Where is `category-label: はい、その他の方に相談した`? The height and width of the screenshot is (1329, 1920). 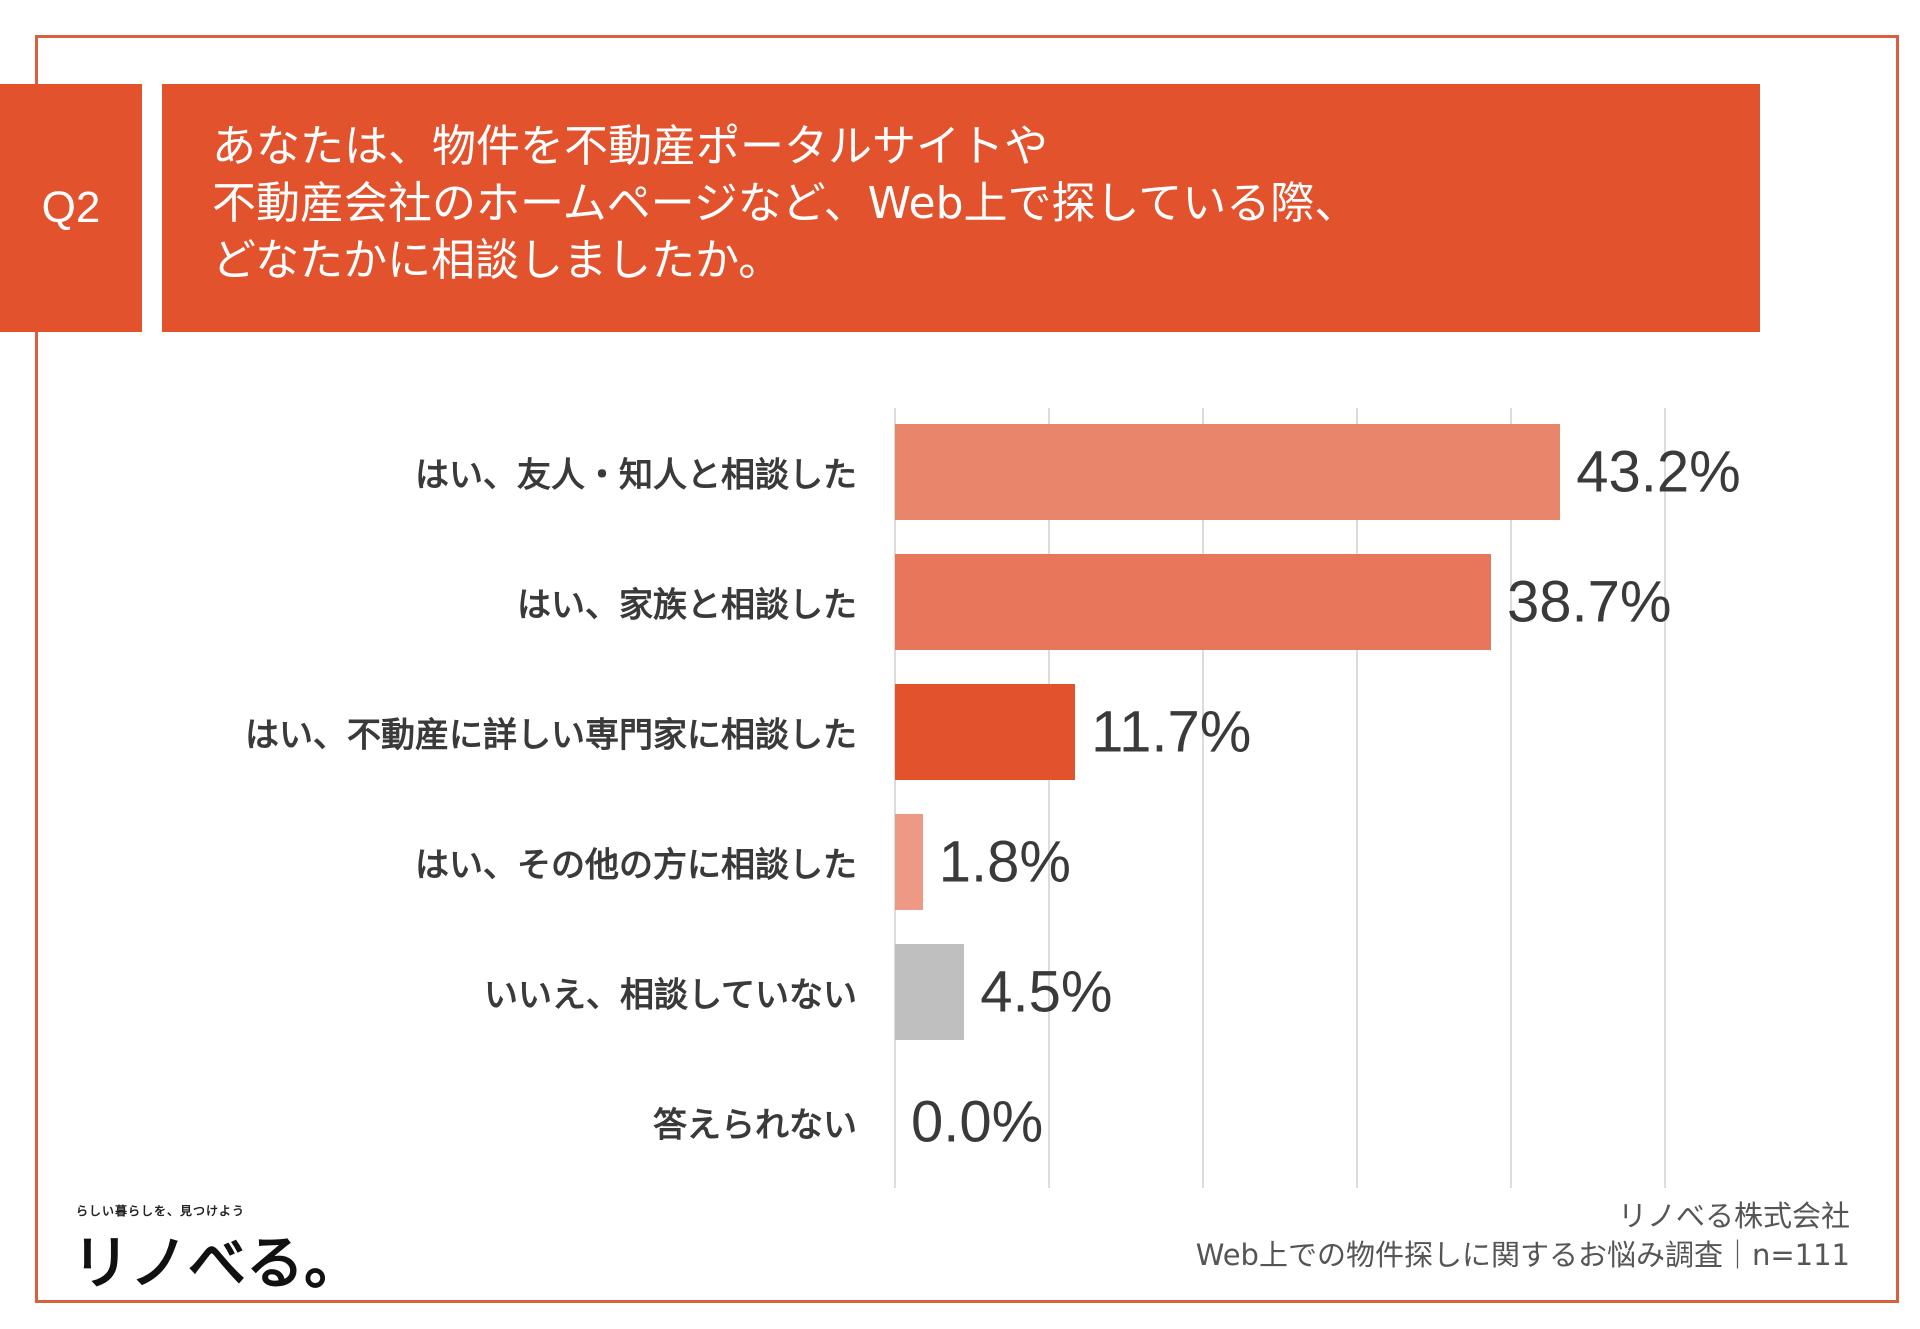
category-label: はい、その他の方に相談した is located at coordinates (636, 865).